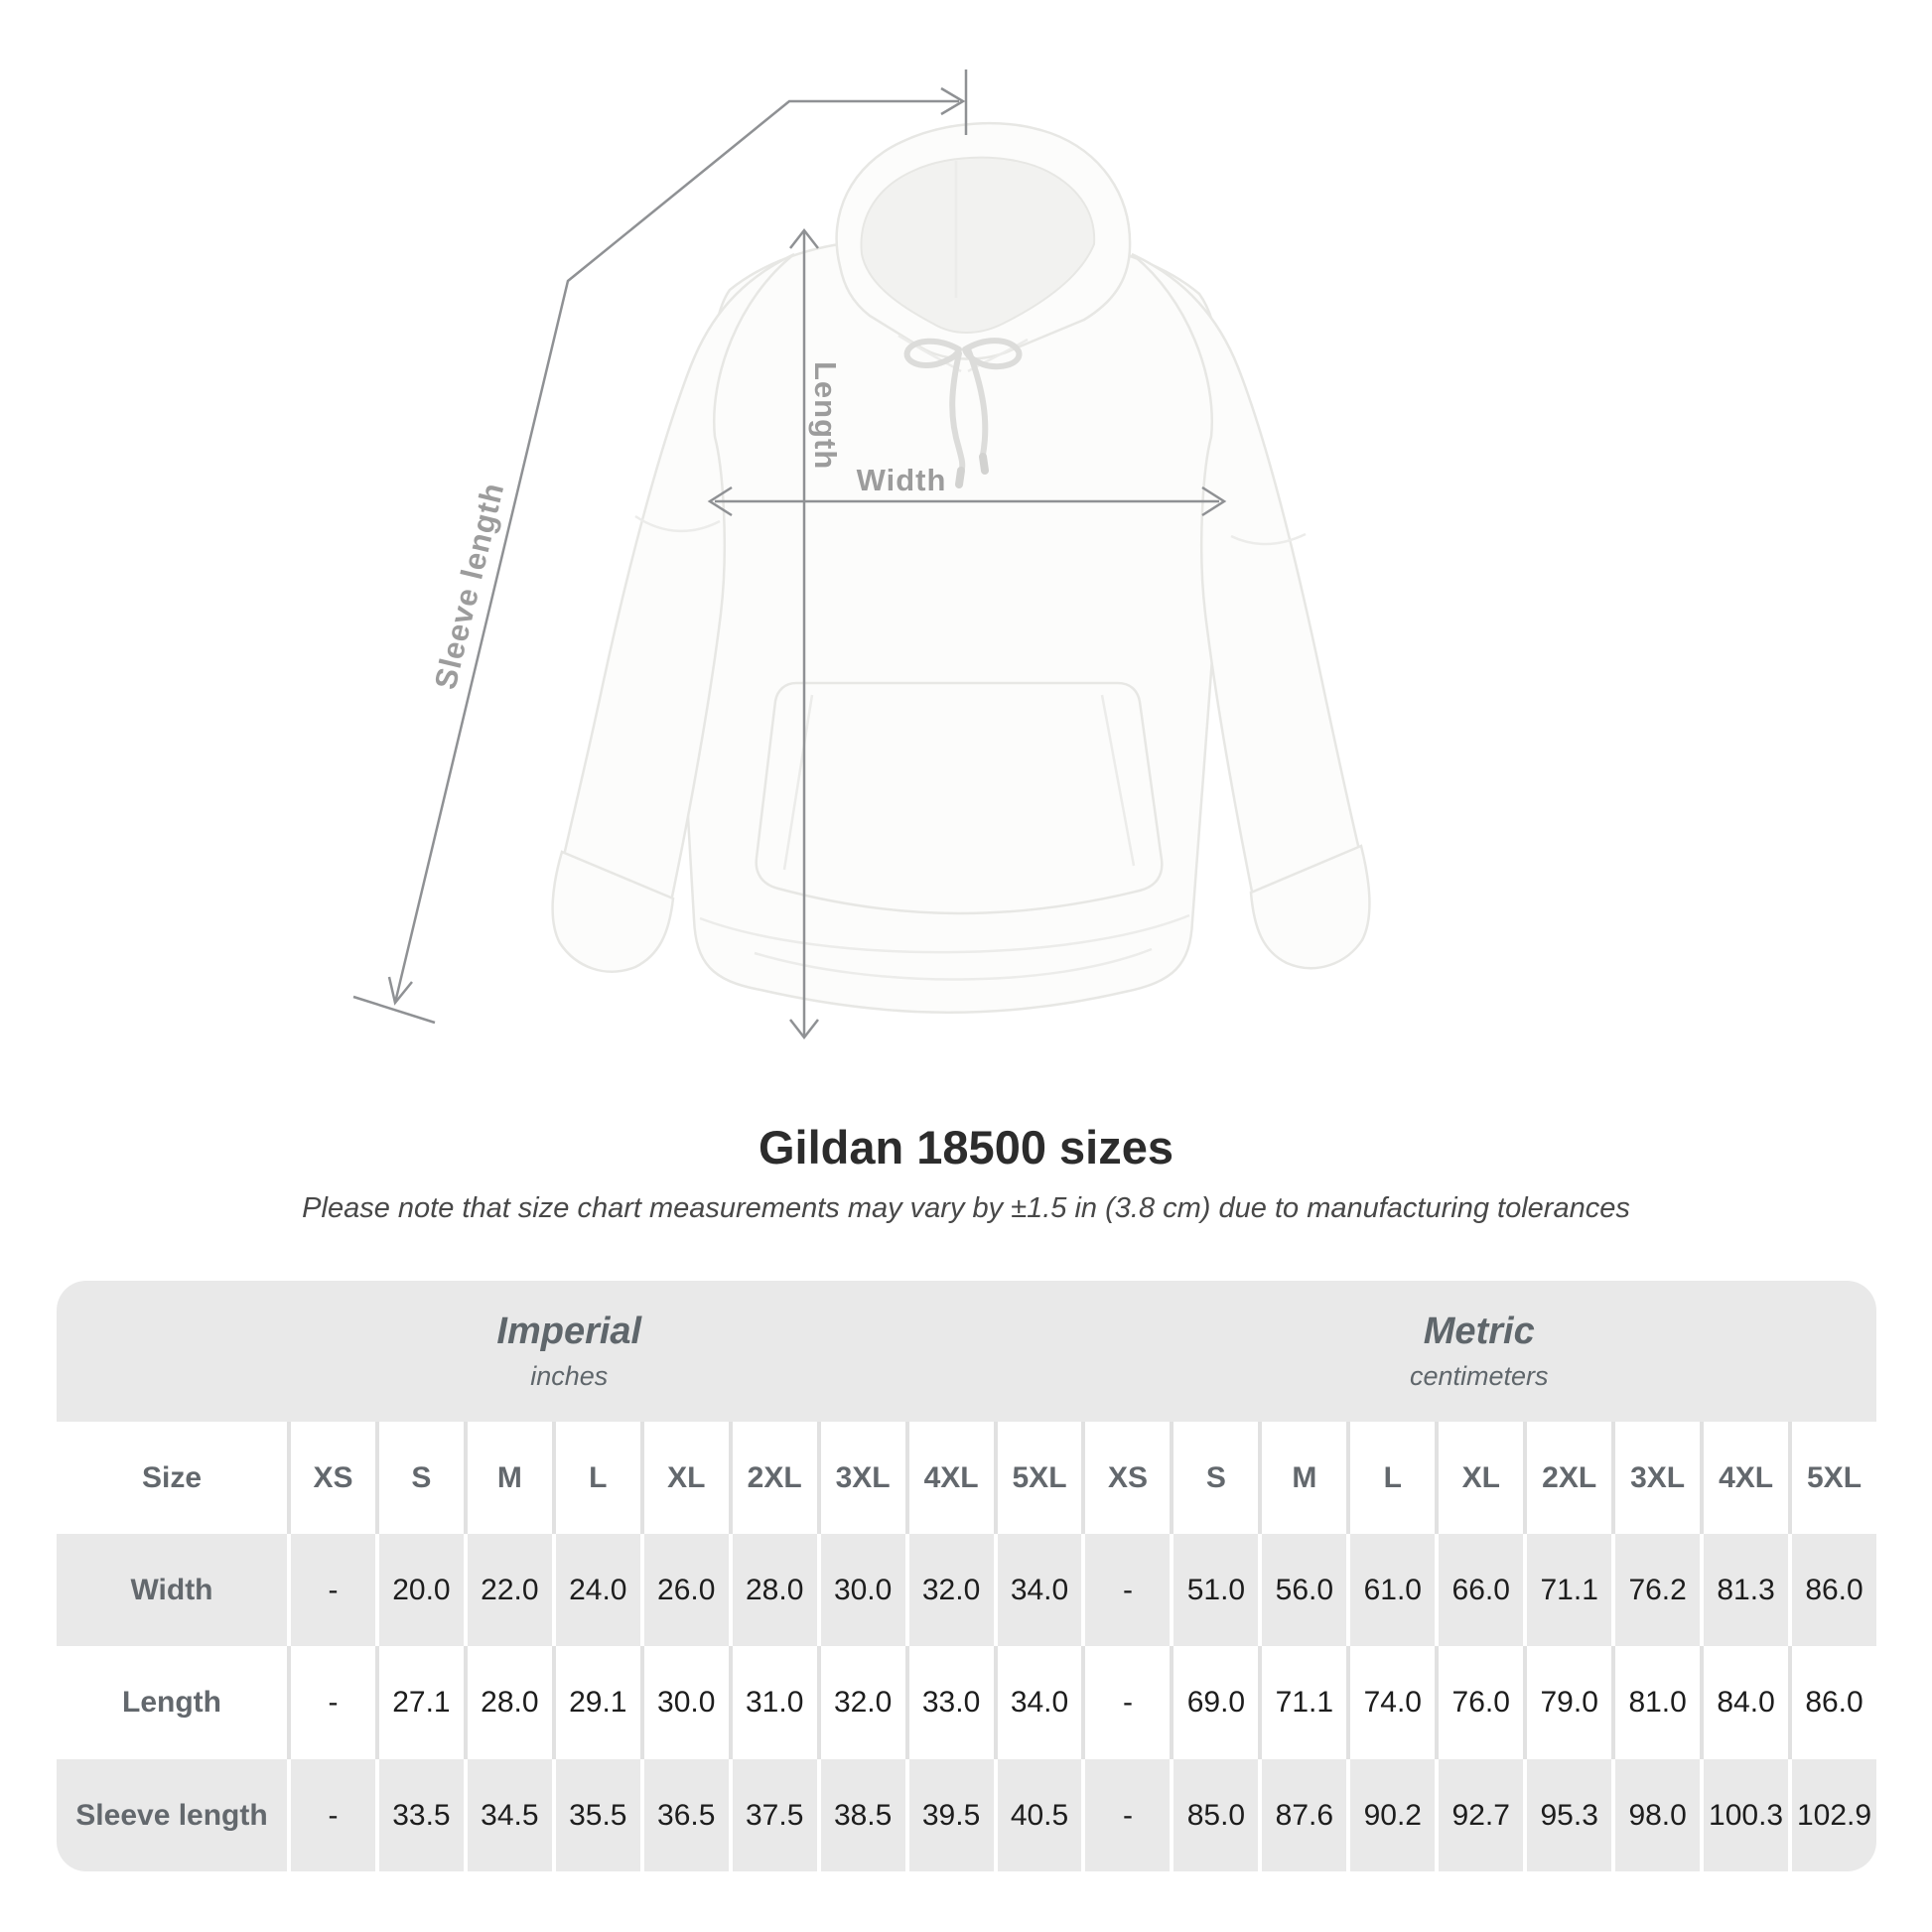 The height and width of the screenshot is (1932, 1932). What do you see at coordinates (772, 1815) in the screenshot?
I see `value-cell: 37.5` at bounding box center [772, 1815].